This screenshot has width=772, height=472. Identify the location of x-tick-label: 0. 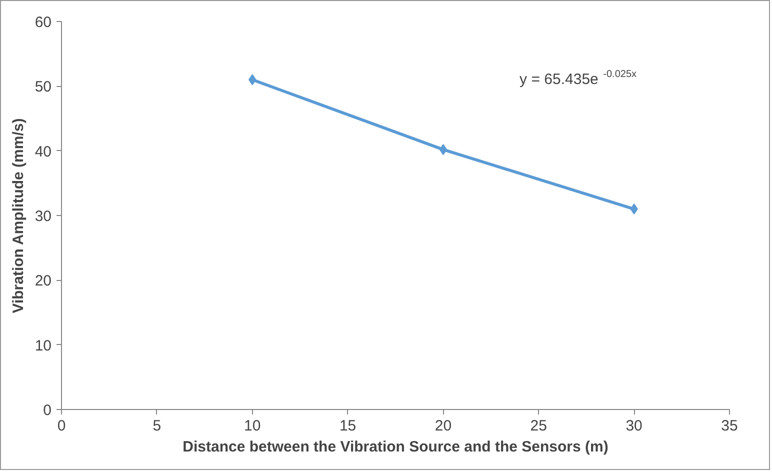
(61, 426).